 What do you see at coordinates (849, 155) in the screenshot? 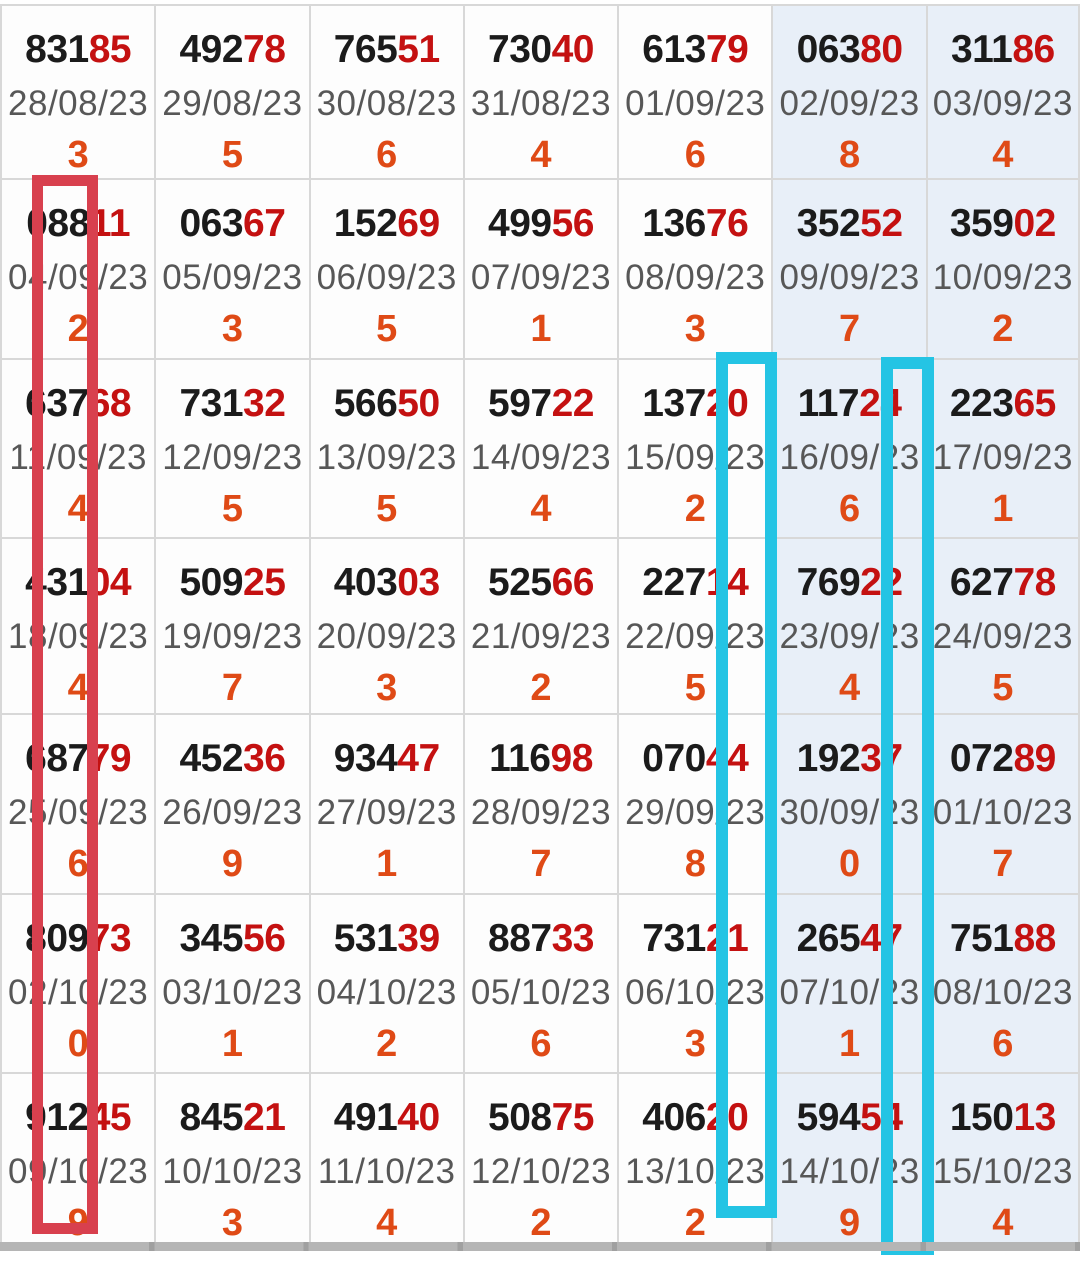
I see `result-digit: 8` at bounding box center [849, 155].